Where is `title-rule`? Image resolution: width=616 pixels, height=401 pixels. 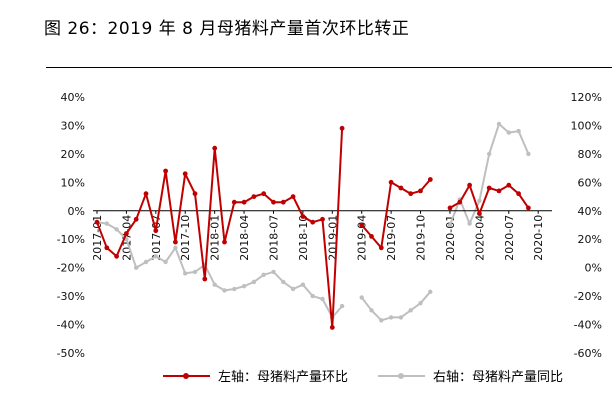
title-rule is located at coordinates (329, 67).